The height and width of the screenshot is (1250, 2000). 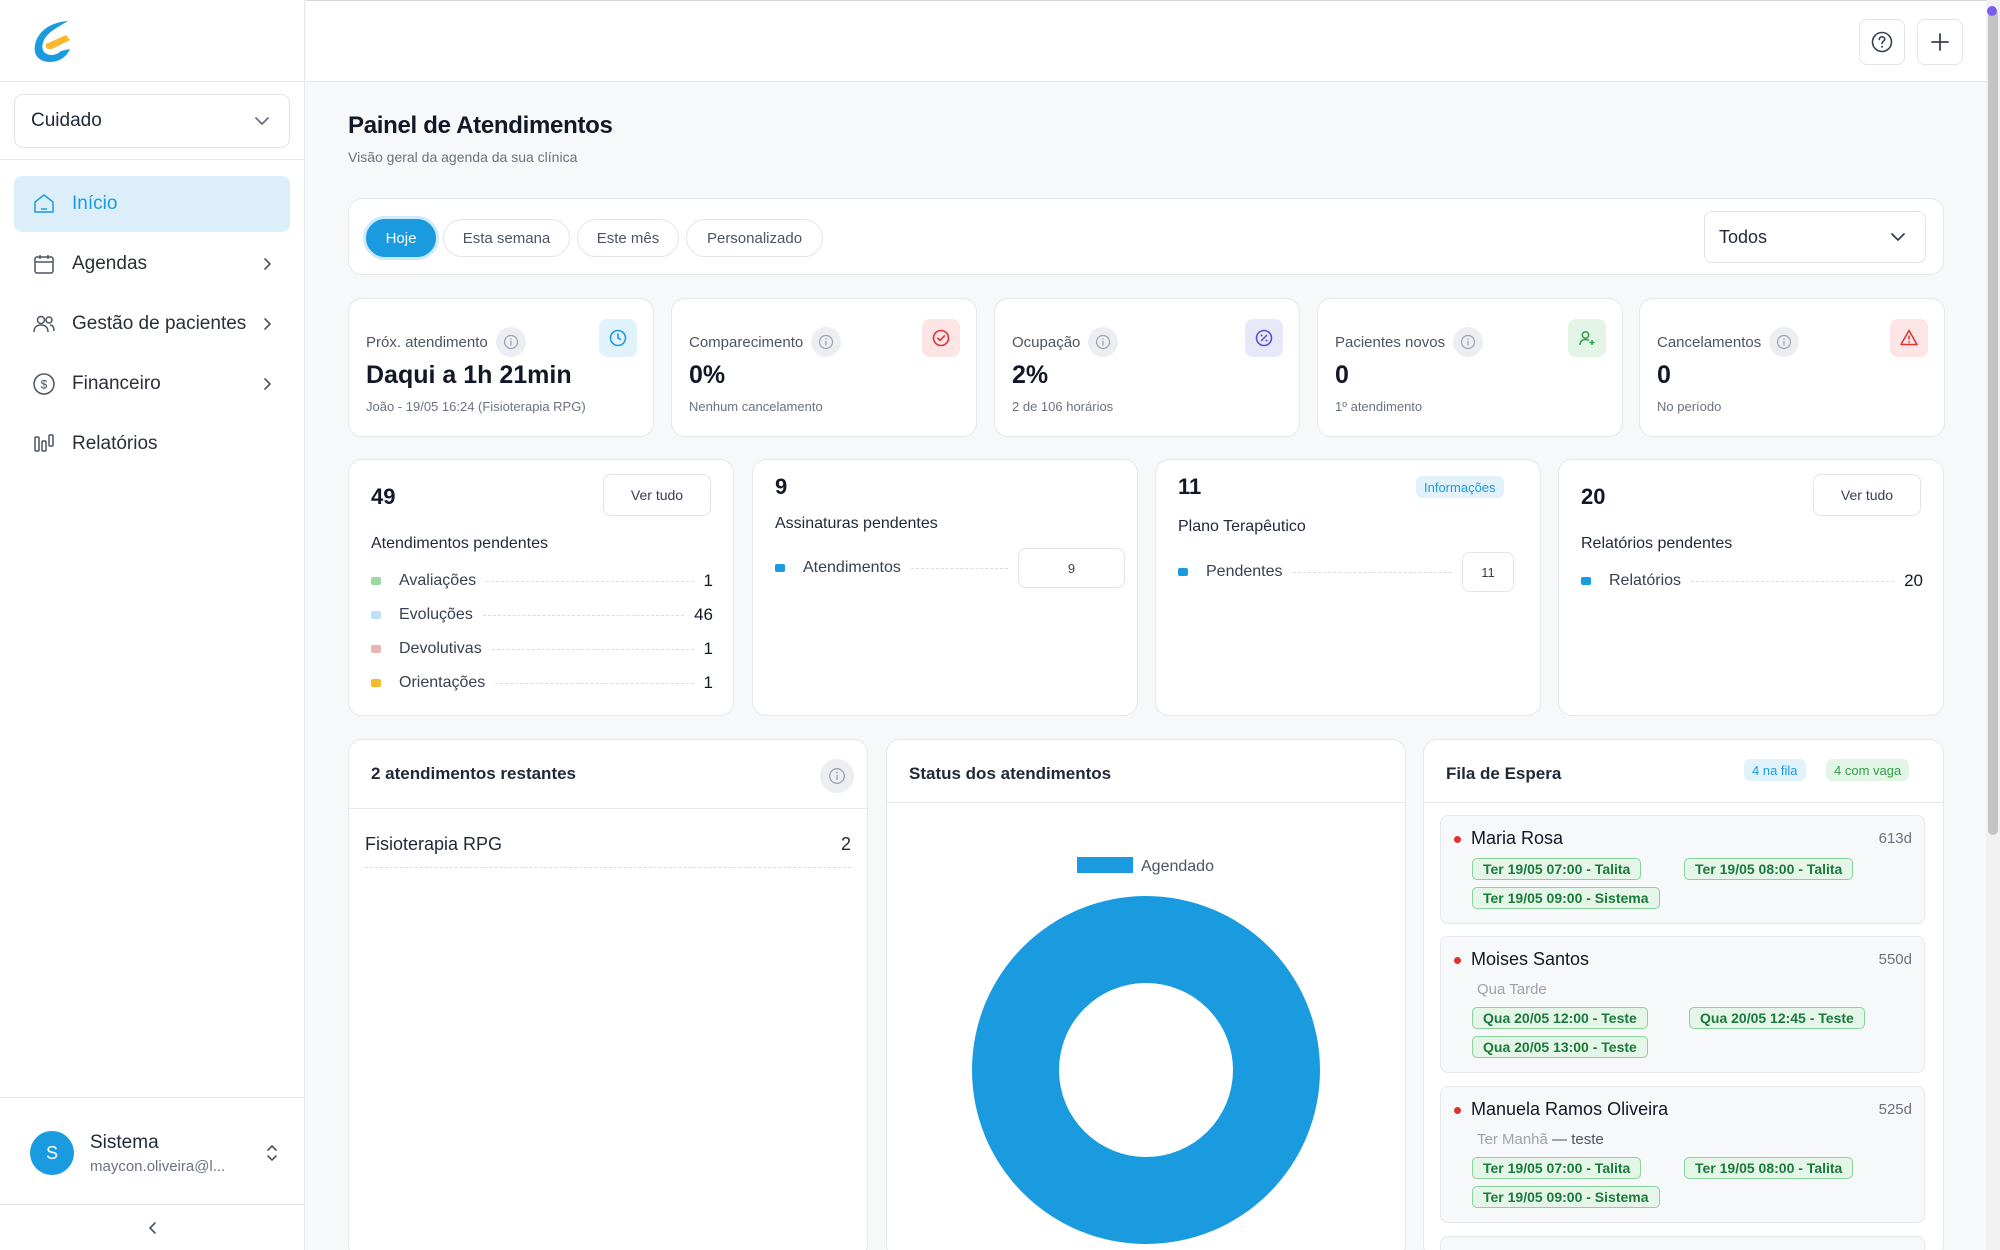 I want to click on list-item: Relatórios 20, so click(x=1752, y=581).